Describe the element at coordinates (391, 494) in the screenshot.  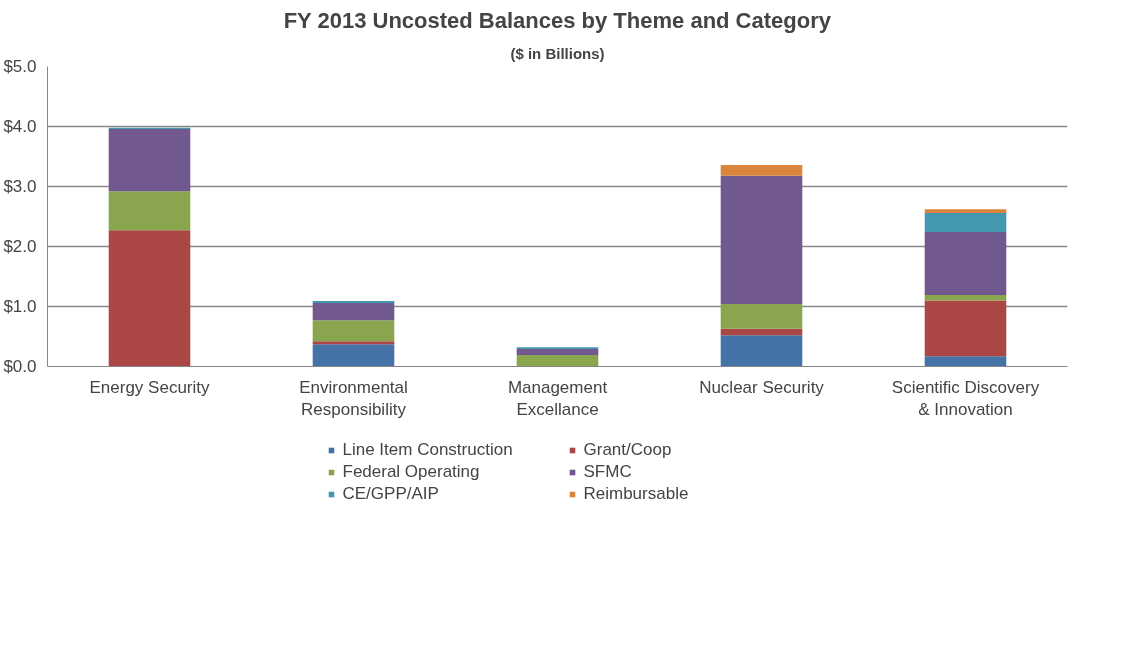
I see `legend-label: CE/GPP/AIP` at that location.